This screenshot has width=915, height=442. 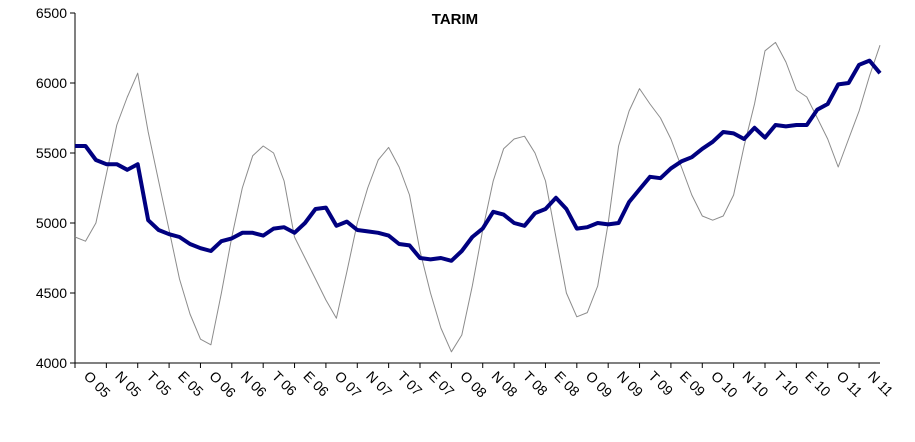 What do you see at coordinates (191, 384) in the screenshot?
I see `x-tick-label: E 05` at bounding box center [191, 384].